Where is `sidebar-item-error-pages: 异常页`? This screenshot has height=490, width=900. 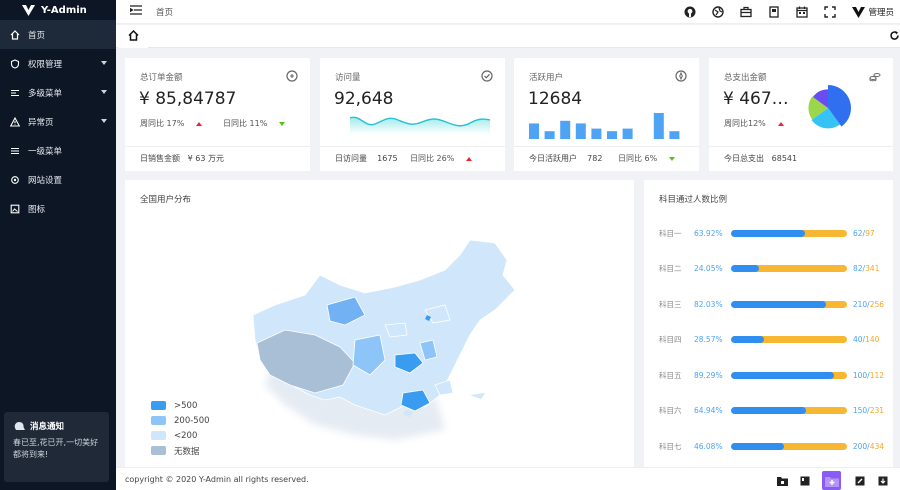
sidebar-item-error-pages: 异常页 is located at coordinates (58, 121).